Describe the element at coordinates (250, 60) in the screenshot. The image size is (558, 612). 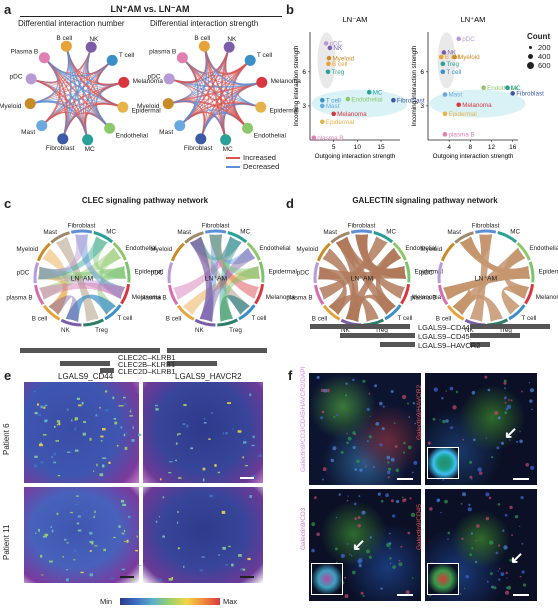
I see `cell-node-t-cell` at that location.